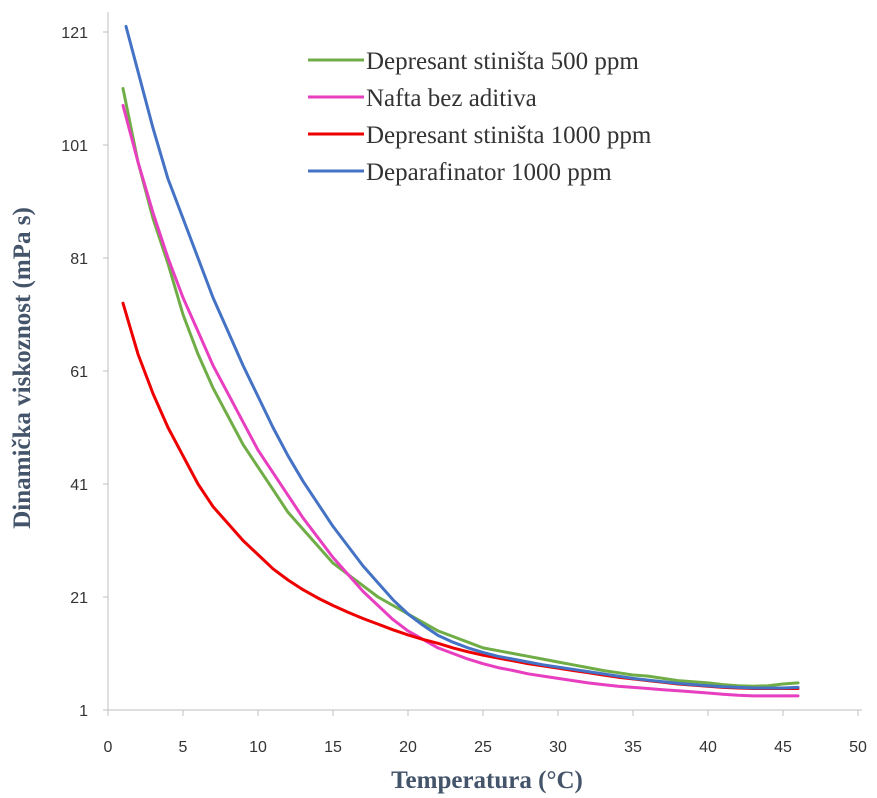 Image resolution: width=877 pixels, height=798 pixels. Describe the element at coordinates (451, 98) in the screenshot. I see `legend-label: Nafta bez aditiva` at that location.